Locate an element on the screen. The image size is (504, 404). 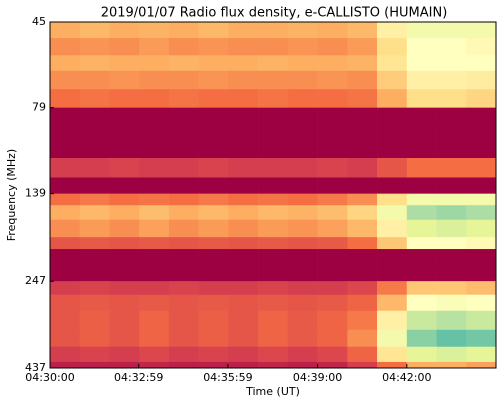
x-tick-label: 04:39:00 is located at coordinates (317, 377).